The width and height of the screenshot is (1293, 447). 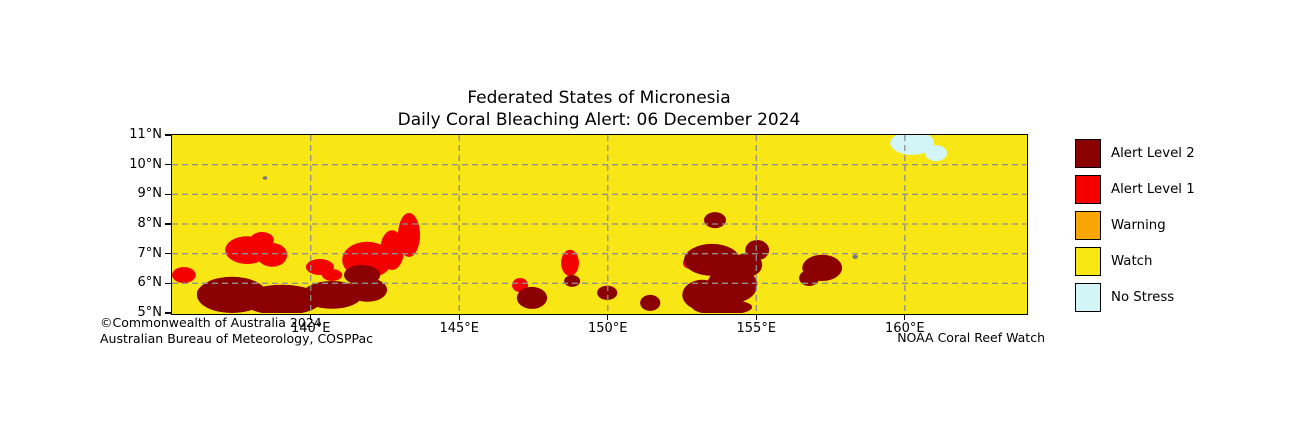 What do you see at coordinates (1153, 189) in the screenshot?
I see `legend-label-alert1: Alert Level 1` at bounding box center [1153, 189].